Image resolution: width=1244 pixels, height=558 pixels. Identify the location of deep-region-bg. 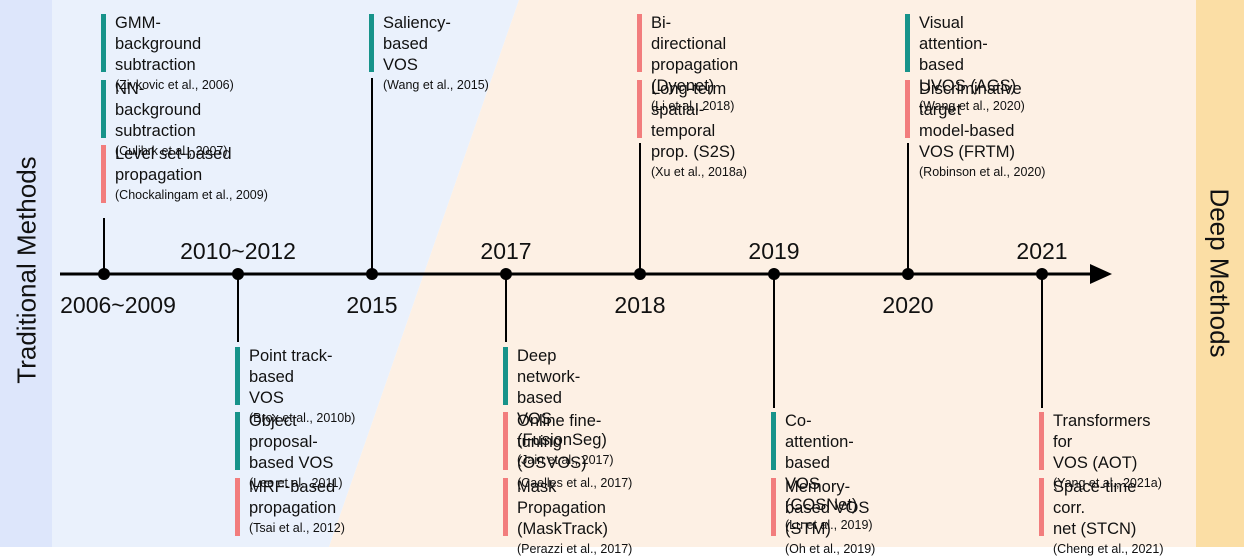
(1220, 273).